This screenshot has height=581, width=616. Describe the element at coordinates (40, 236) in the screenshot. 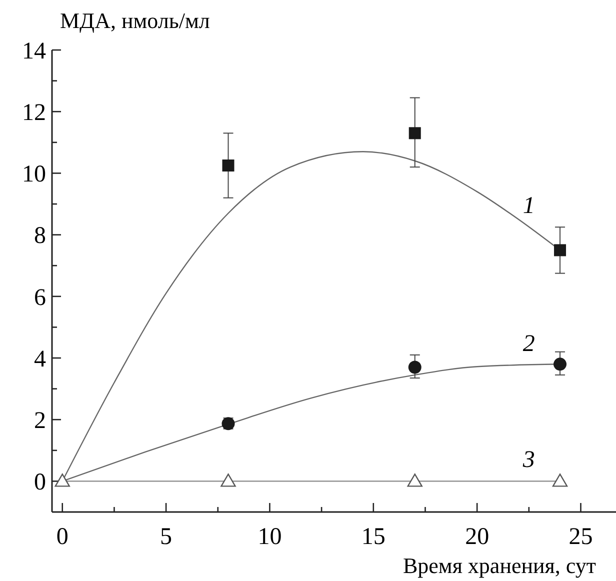

I see `y-tick-label: 8` at that location.